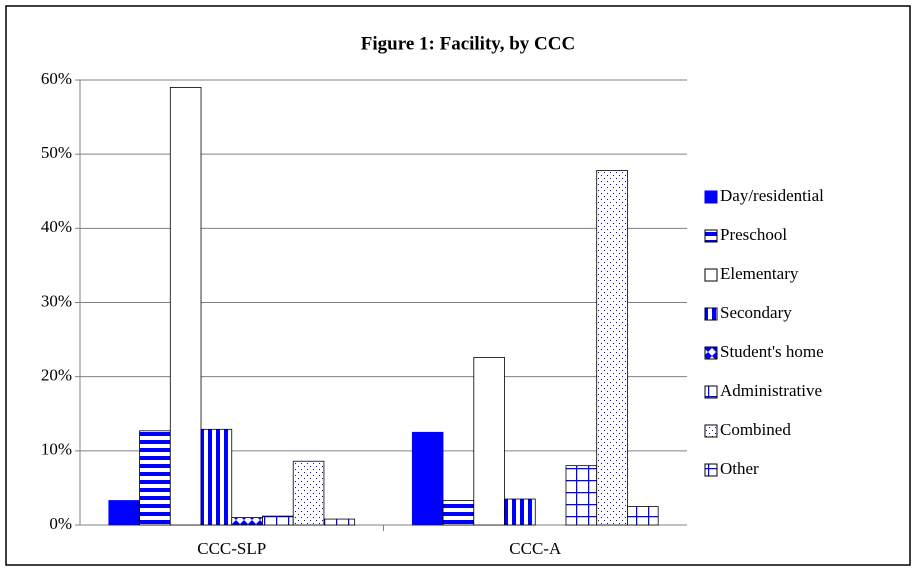  Describe the element at coordinates (753, 234) in the screenshot. I see `legend-label: Preschool` at that location.